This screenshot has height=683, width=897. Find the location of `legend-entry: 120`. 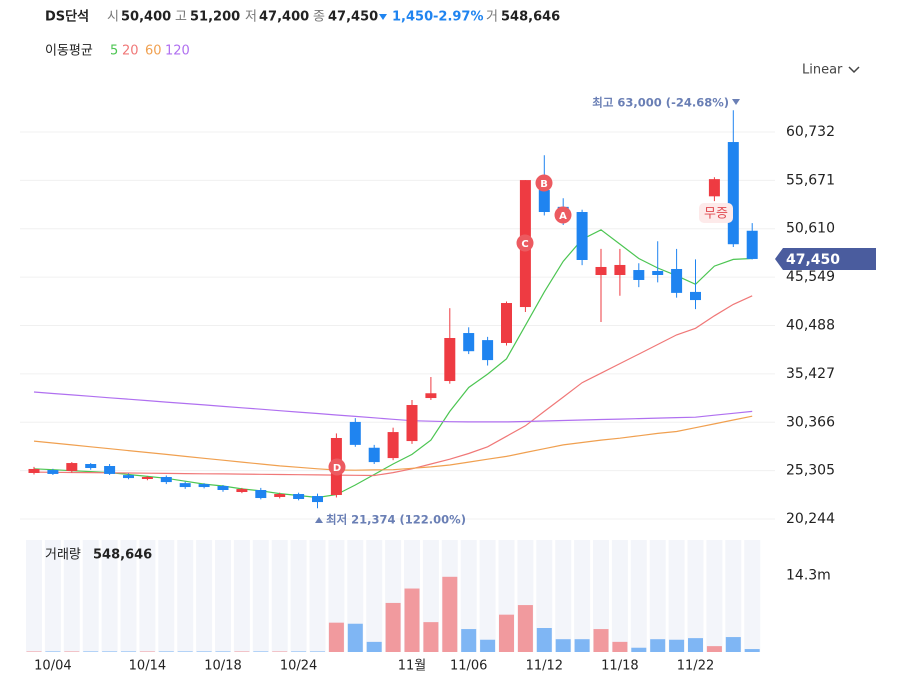

legend-entry: 120 is located at coordinates (177, 51).